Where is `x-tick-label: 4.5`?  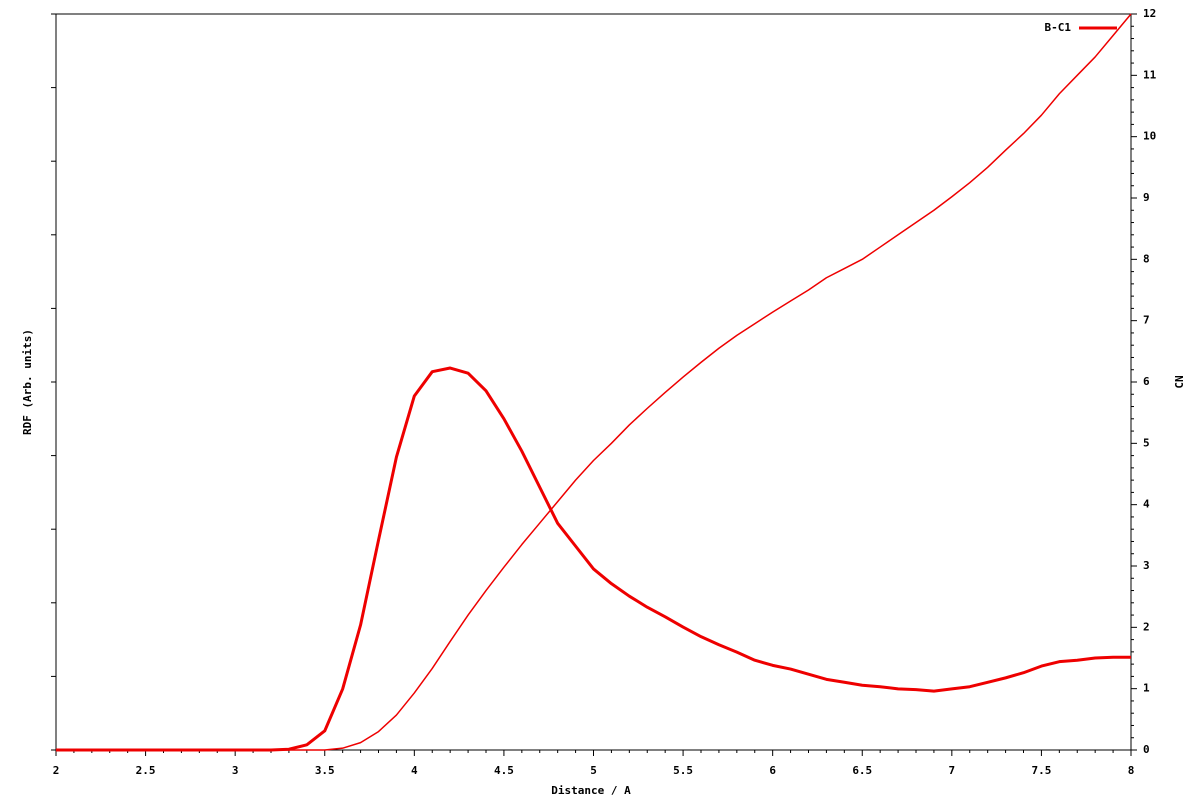
x-tick-label: 4.5 is located at coordinates (504, 770).